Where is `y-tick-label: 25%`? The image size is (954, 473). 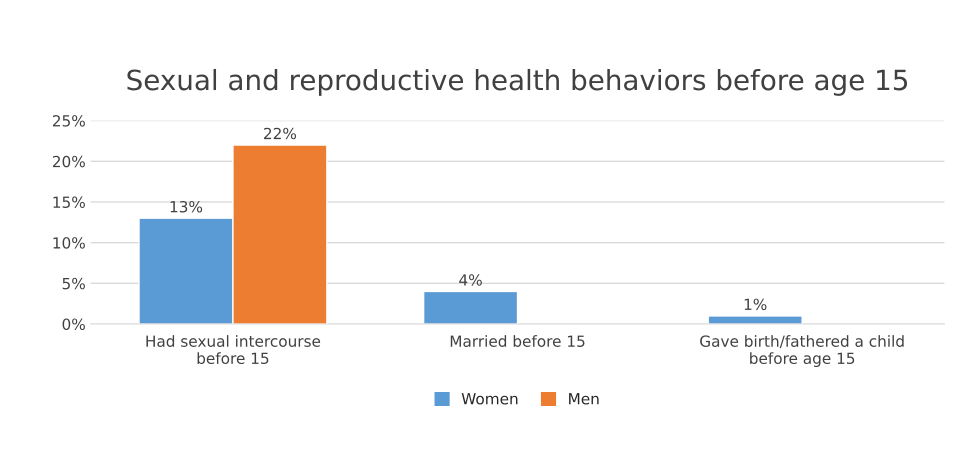 y-tick-label: 25% is located at coordinates (68, 121).